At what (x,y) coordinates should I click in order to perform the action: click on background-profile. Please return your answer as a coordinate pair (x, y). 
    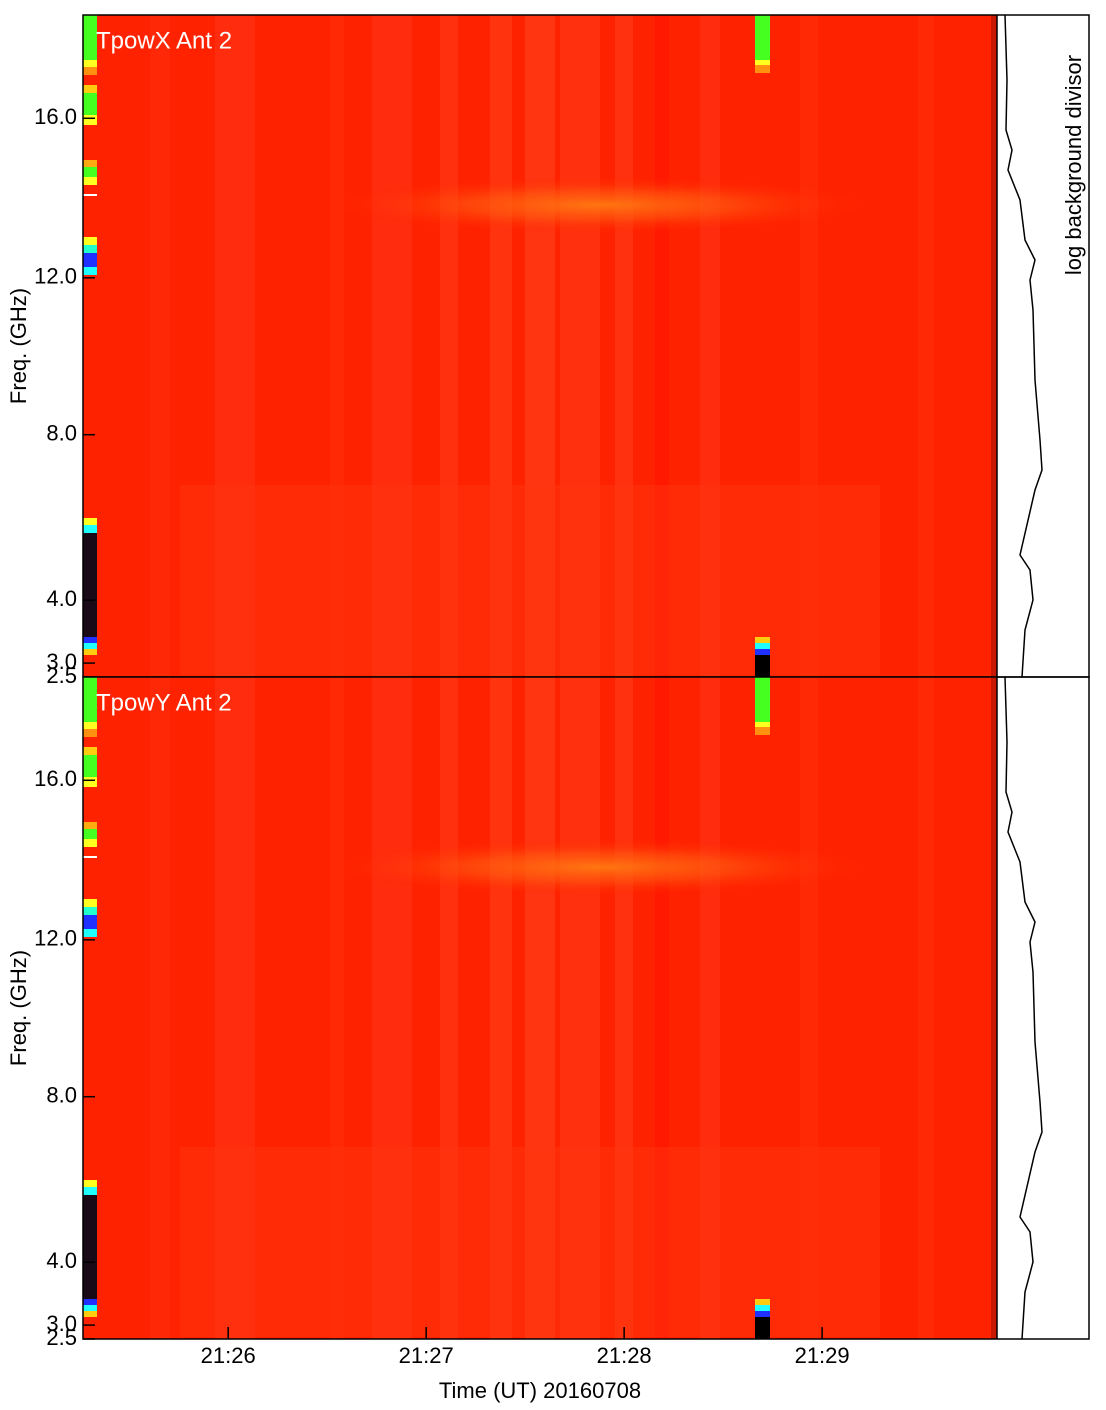
    Looking at the image, I should click on (1023, 346).